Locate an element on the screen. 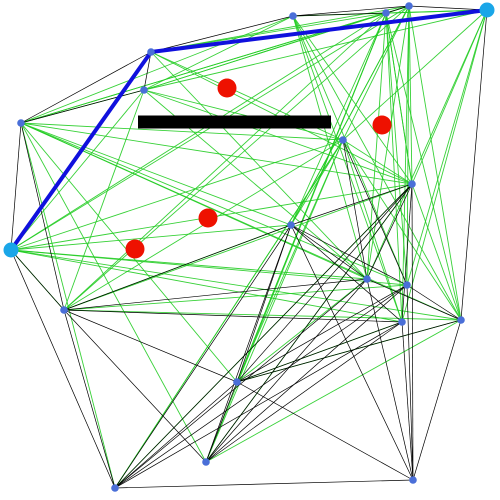 The width and height of the screenshot is (500, 500). endpoint-node is located at coordinates (487, 10).